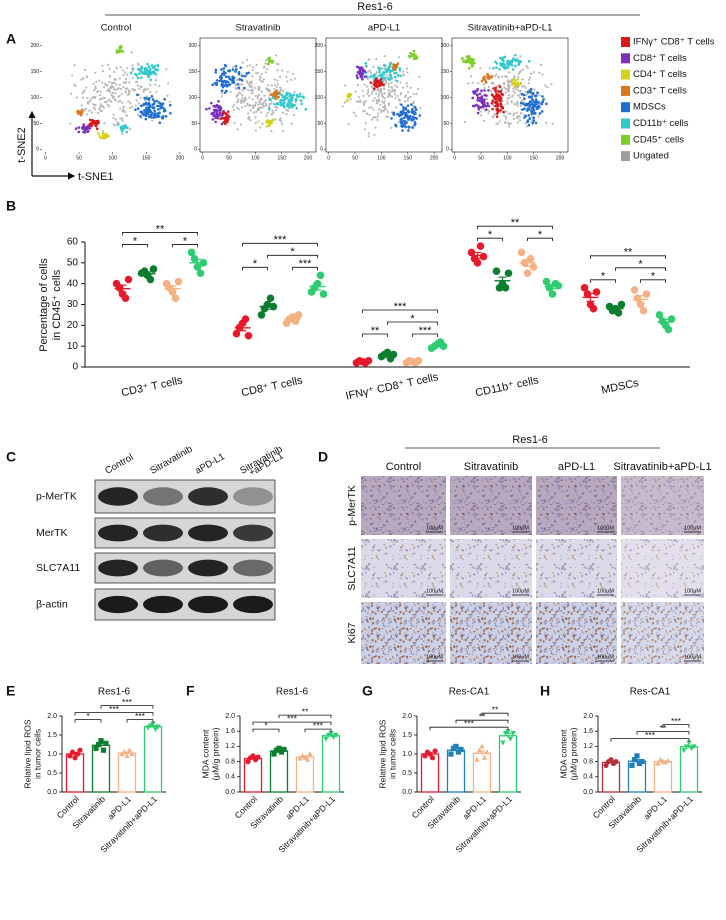  I want to click on ihc-image, so click(403, 505).